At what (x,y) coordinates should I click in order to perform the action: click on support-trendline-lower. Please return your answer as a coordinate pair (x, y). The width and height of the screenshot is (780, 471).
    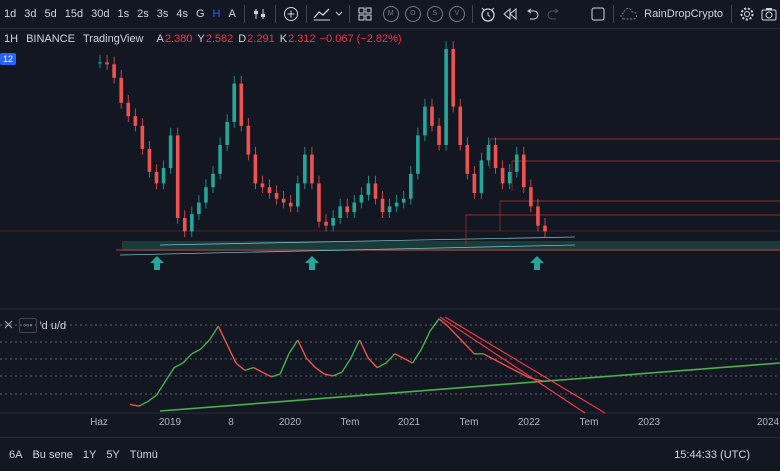
    Looking at the image, I should click on (347, 250).